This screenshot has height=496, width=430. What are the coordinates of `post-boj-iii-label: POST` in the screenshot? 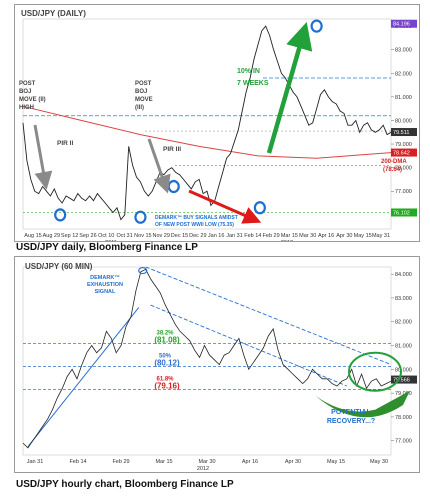 It's located at (143, 84).